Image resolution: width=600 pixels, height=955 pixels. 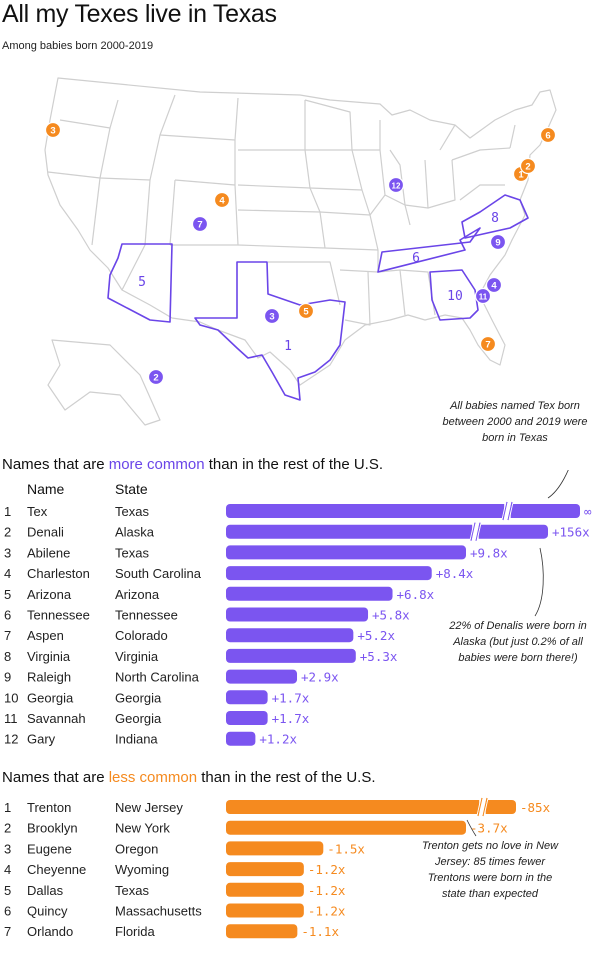 What do you see at coordinates (141, 635) in the screenshot?
I see `row-state: Colorado` at bounding box center [141, 635].